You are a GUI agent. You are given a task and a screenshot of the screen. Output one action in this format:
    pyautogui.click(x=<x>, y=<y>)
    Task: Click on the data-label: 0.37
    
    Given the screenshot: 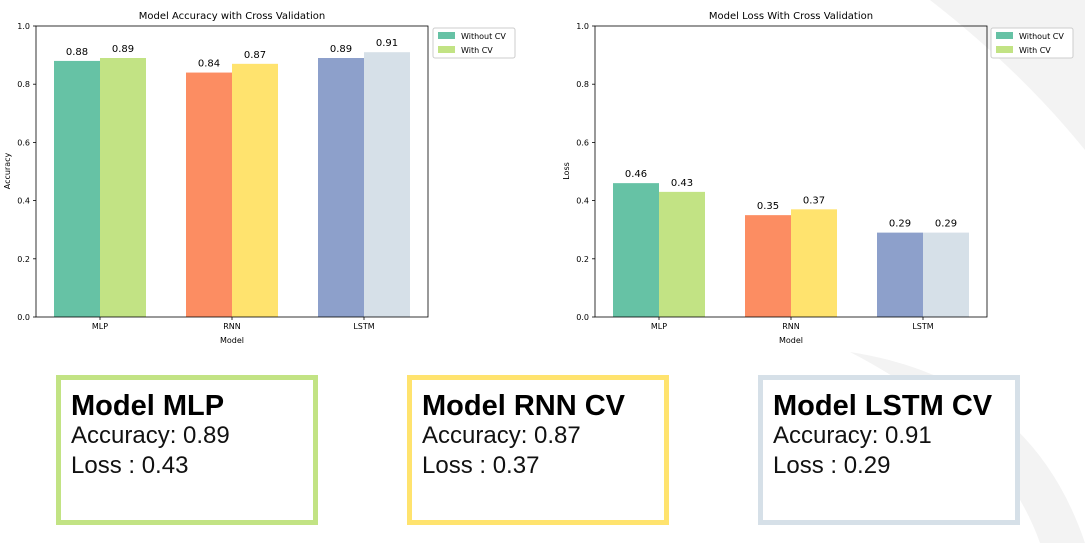 What is the action you would take?
    pyautogui.click(x=814, y=200)
    